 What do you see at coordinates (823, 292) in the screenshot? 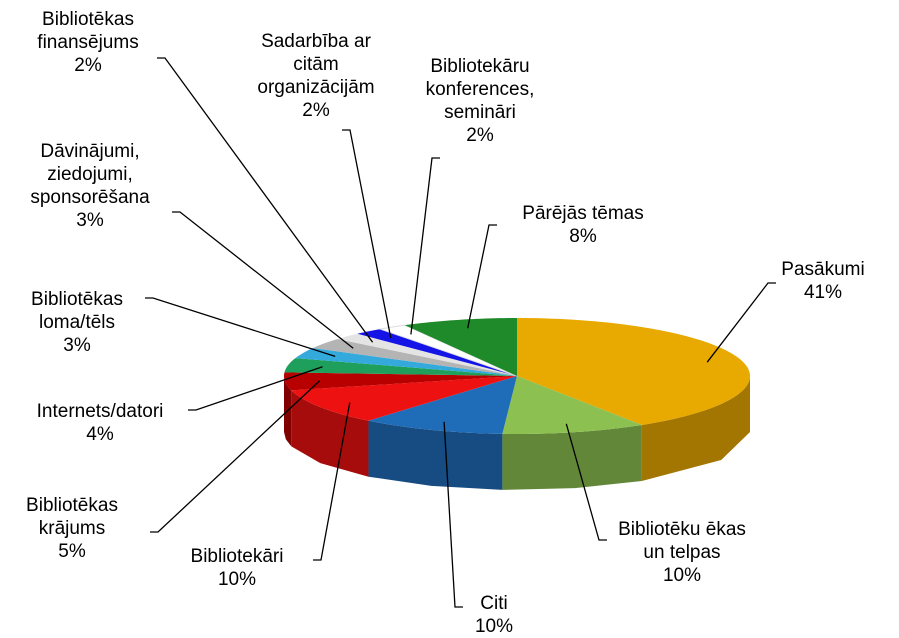
I see `slice-value: 41%` at bounding box center [823, 292].